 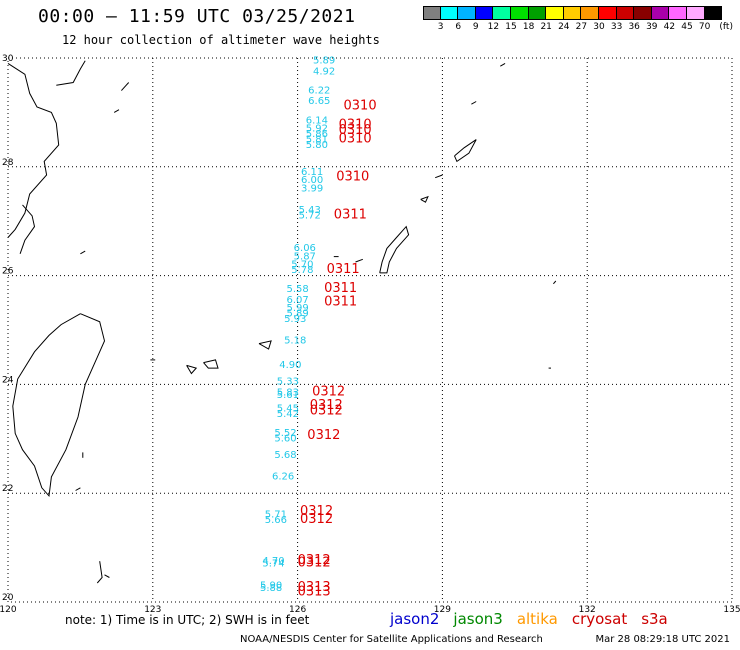 I want to click on x-tick-label: 135, so click(x=731, y=610).